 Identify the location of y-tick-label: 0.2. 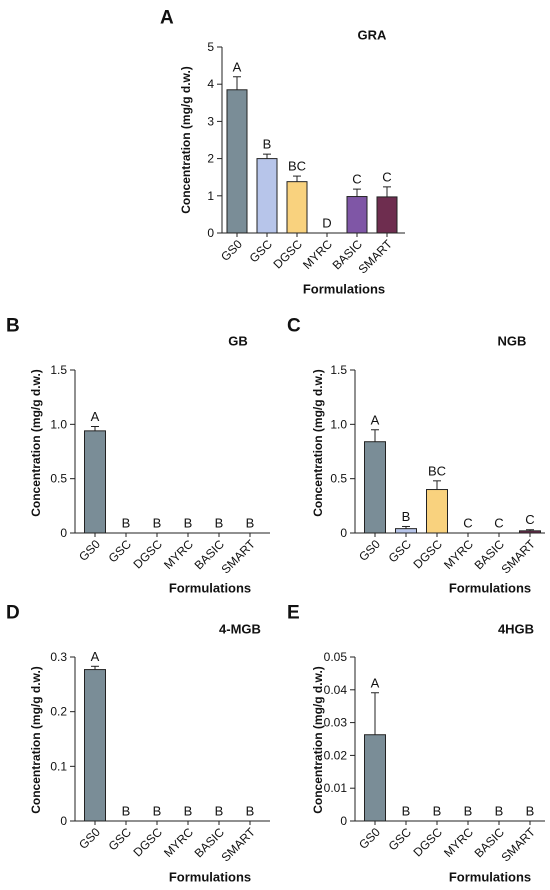
(58, 712).